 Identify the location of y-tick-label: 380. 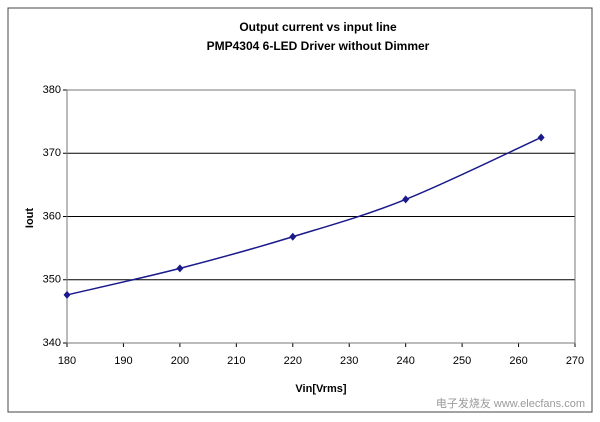
(52, 90).